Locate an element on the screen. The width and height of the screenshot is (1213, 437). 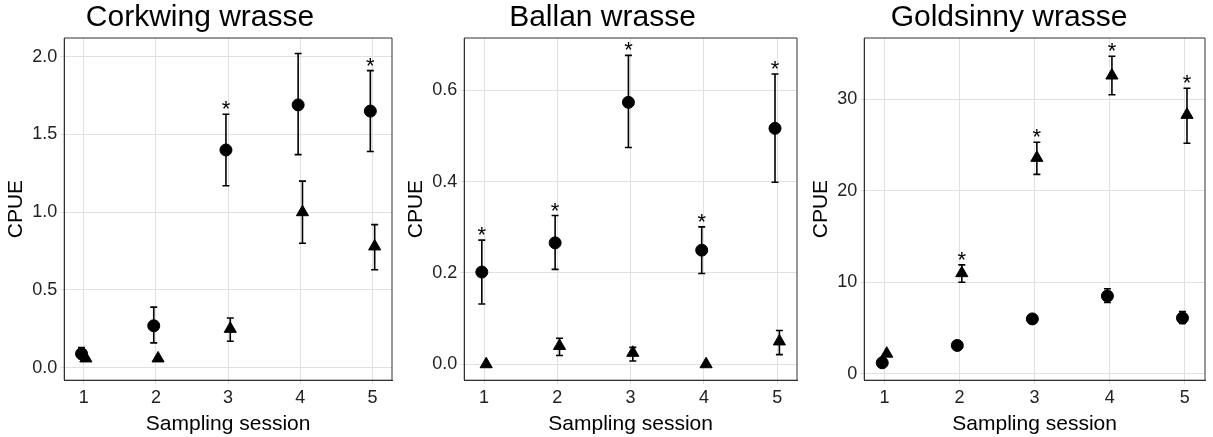
y-tick-label: 0.6 is located at coordinates (445, 89).